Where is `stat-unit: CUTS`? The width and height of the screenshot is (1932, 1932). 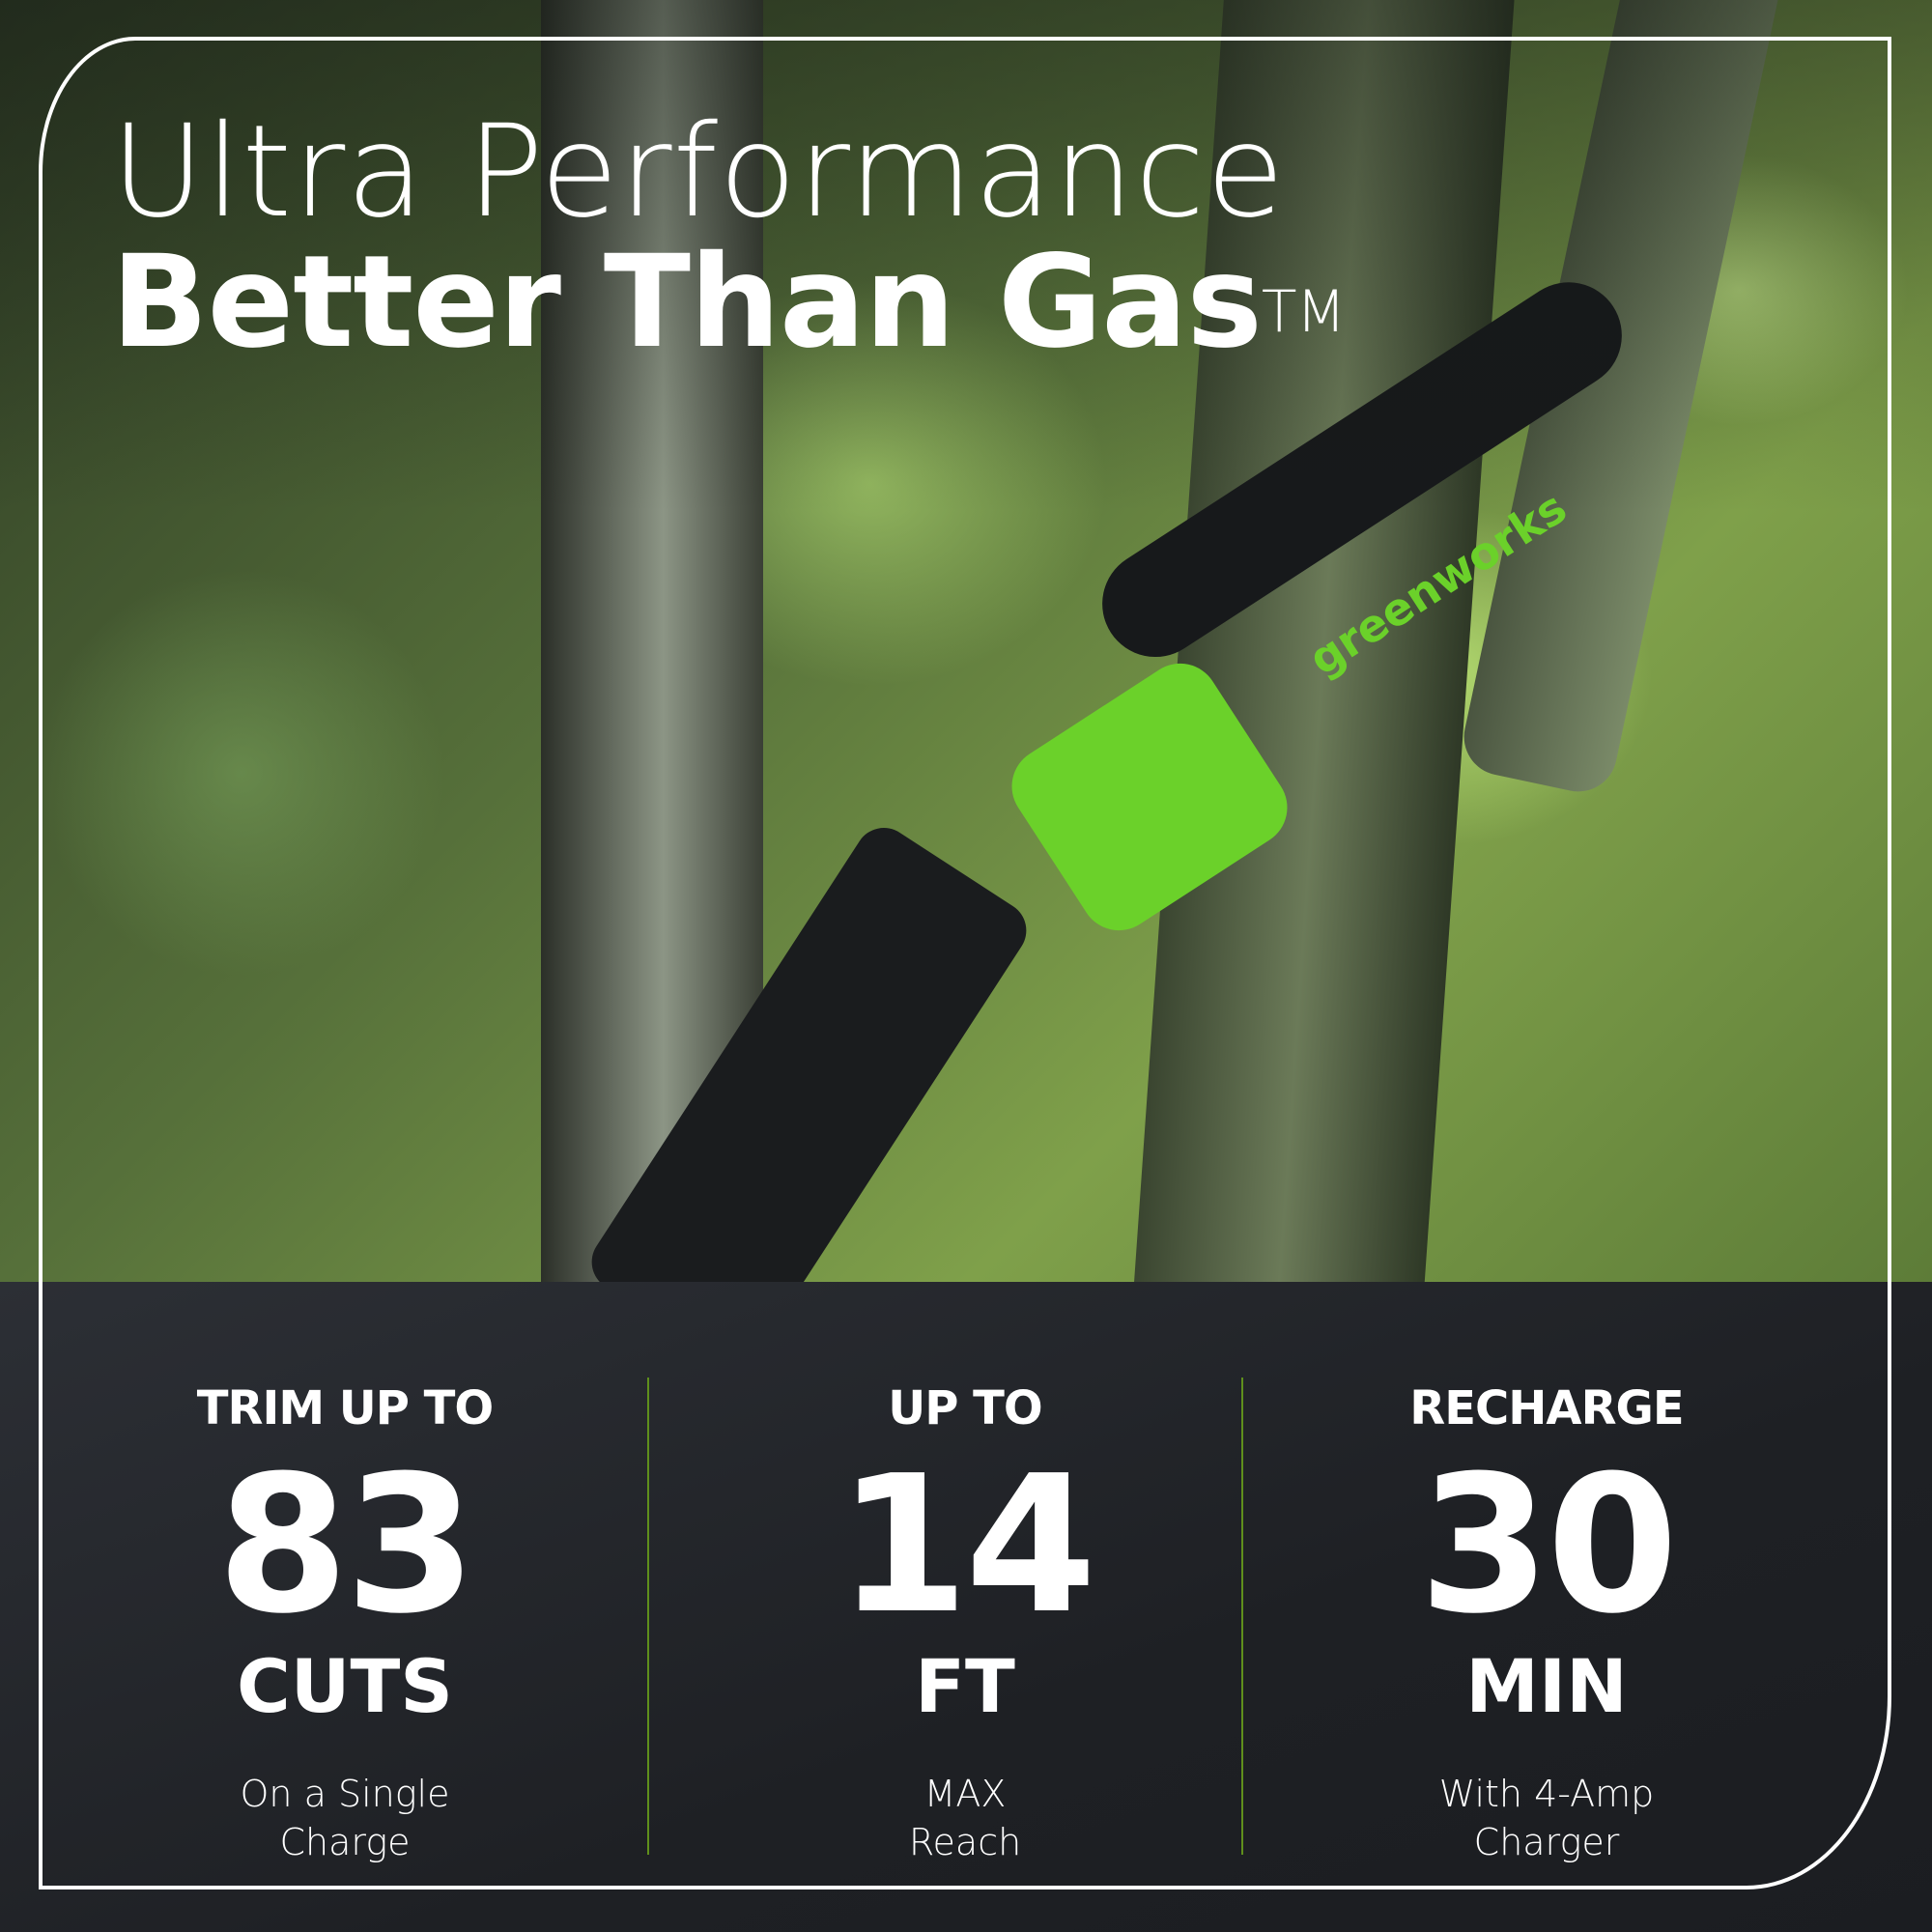 stat-unit: CUTS is located at coordinates (345, 1686).